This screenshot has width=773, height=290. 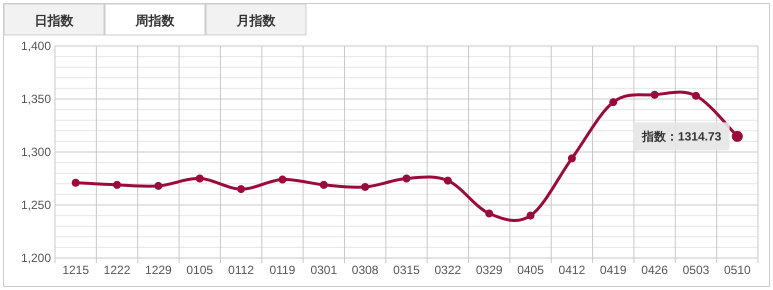 I want to click on x-tick-label: 1222, so click(x=117, y=270).